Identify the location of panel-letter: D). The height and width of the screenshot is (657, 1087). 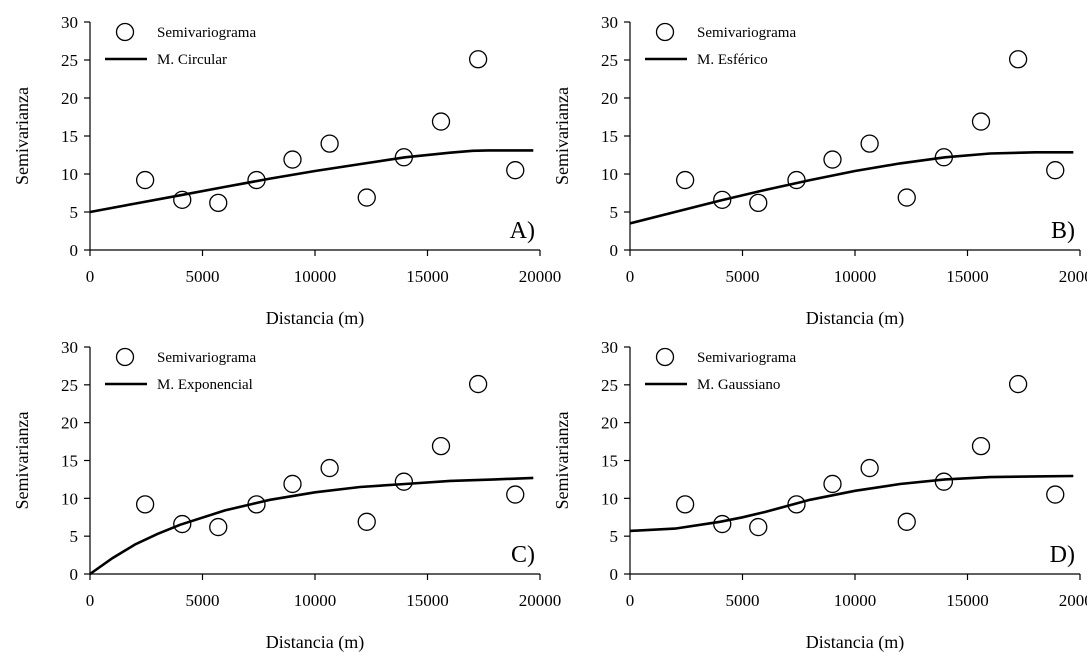
(1062, 555).